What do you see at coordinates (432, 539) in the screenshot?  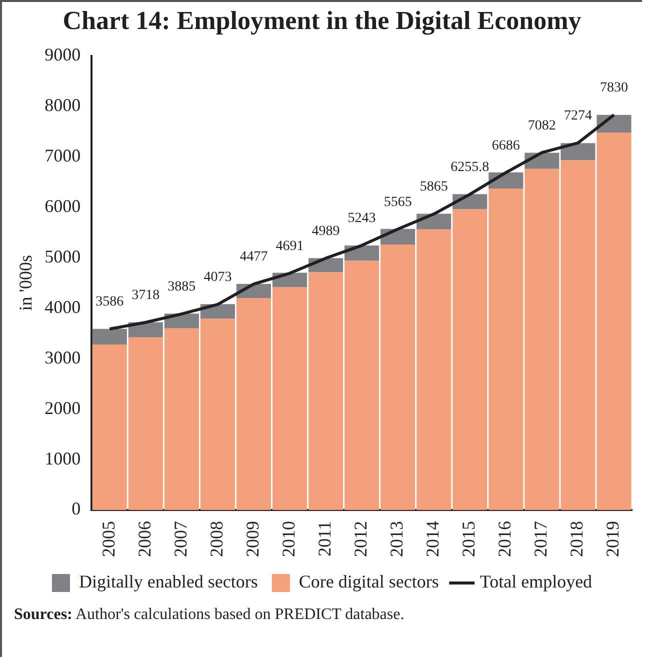 I see `x-tick-label: 2014` at bounding box center [432, 539].